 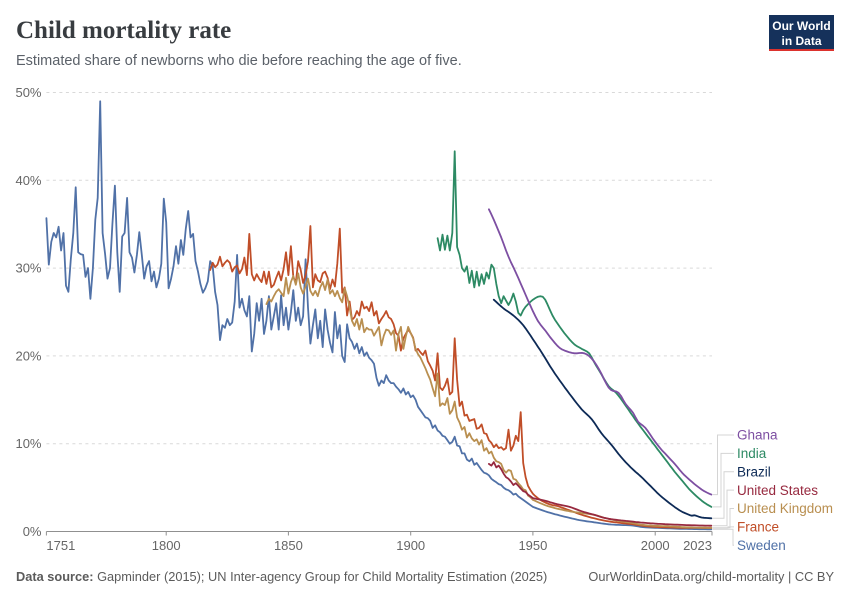 I want to click on svg-text: 1950, so click(x=532, y=545).